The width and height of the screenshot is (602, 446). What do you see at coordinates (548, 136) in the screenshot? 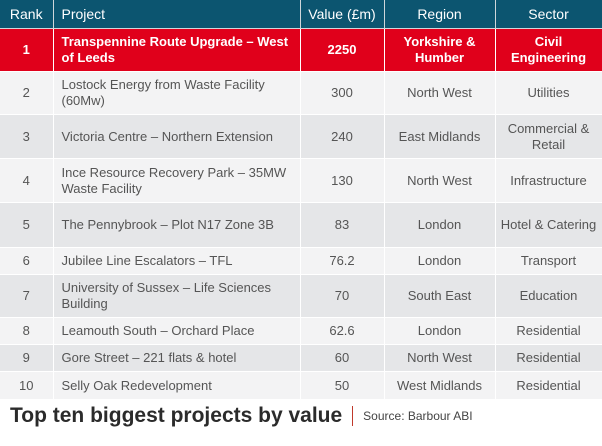
I see `cell-sector: Commercial & Retail` at bounding box center [548, 136].